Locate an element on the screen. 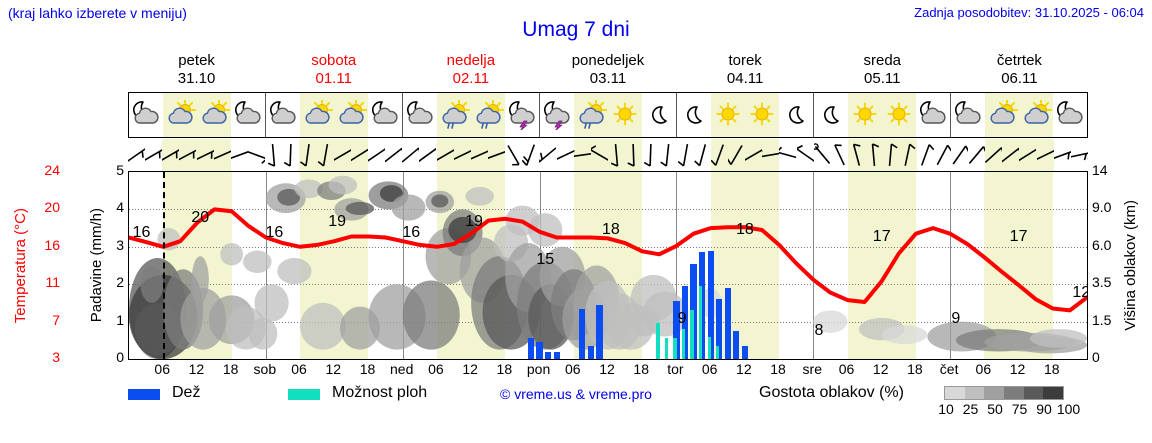 This screenshot has height=443, width=1152. cloud-density-step-label: 90 is located at coordinates (1044, 409).